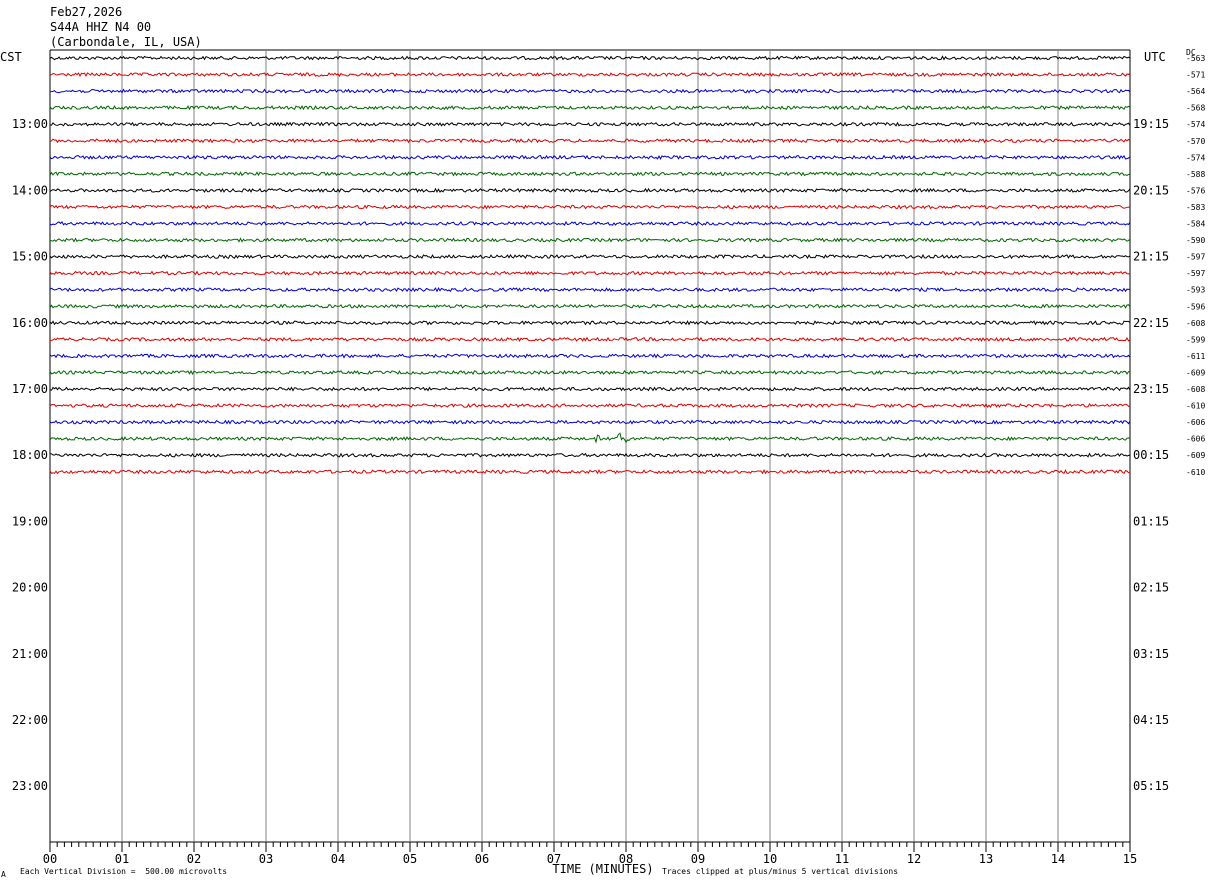 This screenshot has width=1210, height=886. Describe the element at coordinates (1151, 786) in the screenshot. I see `right-hour-label: 05:15` at that location.